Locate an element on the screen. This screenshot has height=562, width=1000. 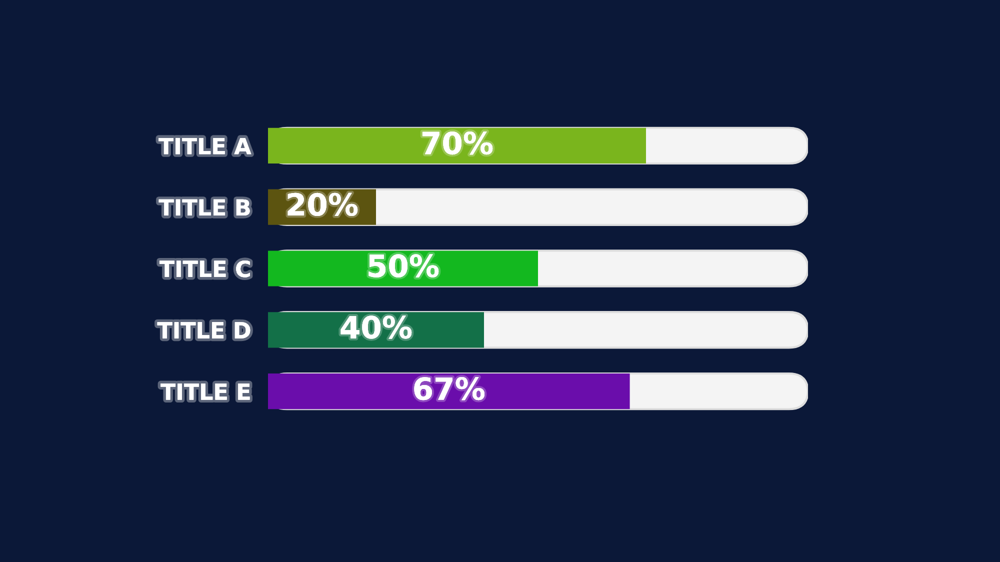
data-label: 67% is located at coordinates (449, 388).